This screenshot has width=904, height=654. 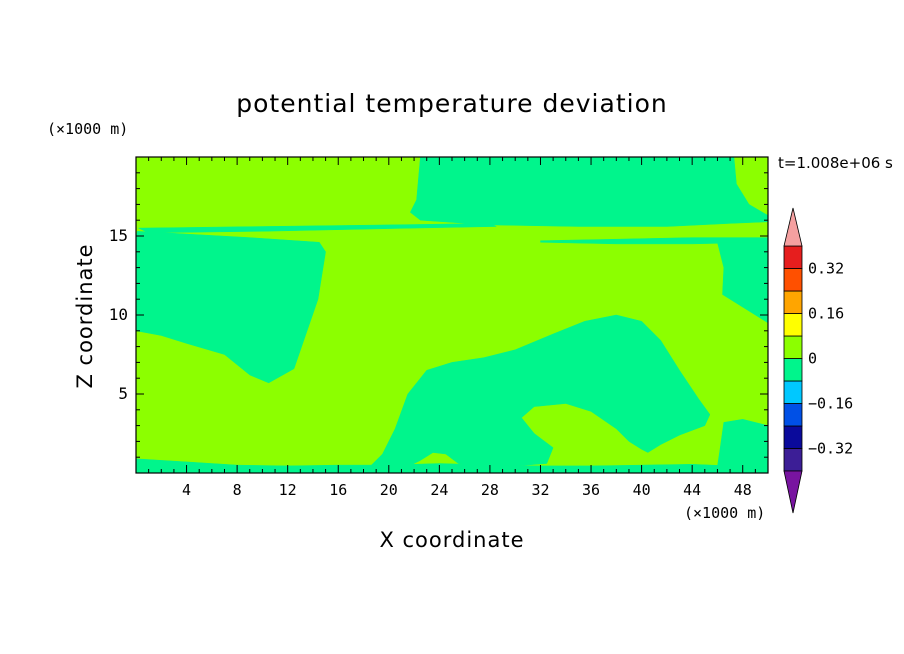 I want to click on x-tick-label: 20, so click(x=389, y=490).